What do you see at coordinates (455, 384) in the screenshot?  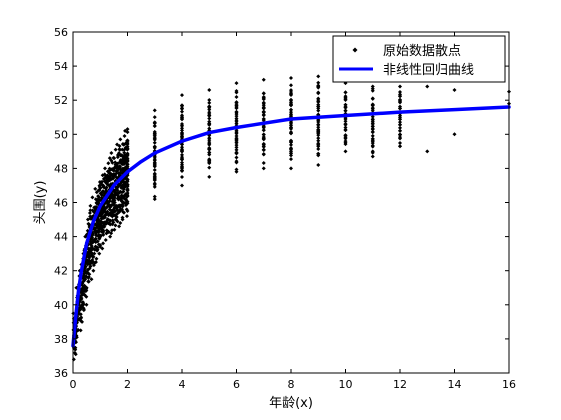 I see `x-tick-label: 14` at bounding box center [455, 384].